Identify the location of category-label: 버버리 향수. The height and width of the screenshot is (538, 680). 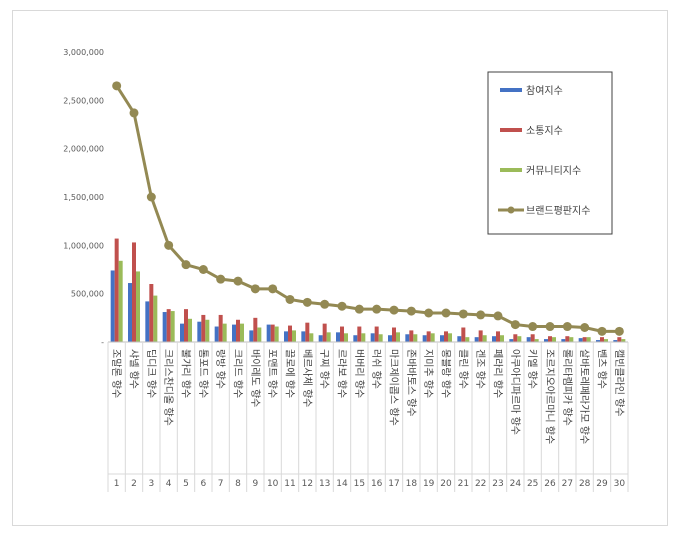
(359, 373).